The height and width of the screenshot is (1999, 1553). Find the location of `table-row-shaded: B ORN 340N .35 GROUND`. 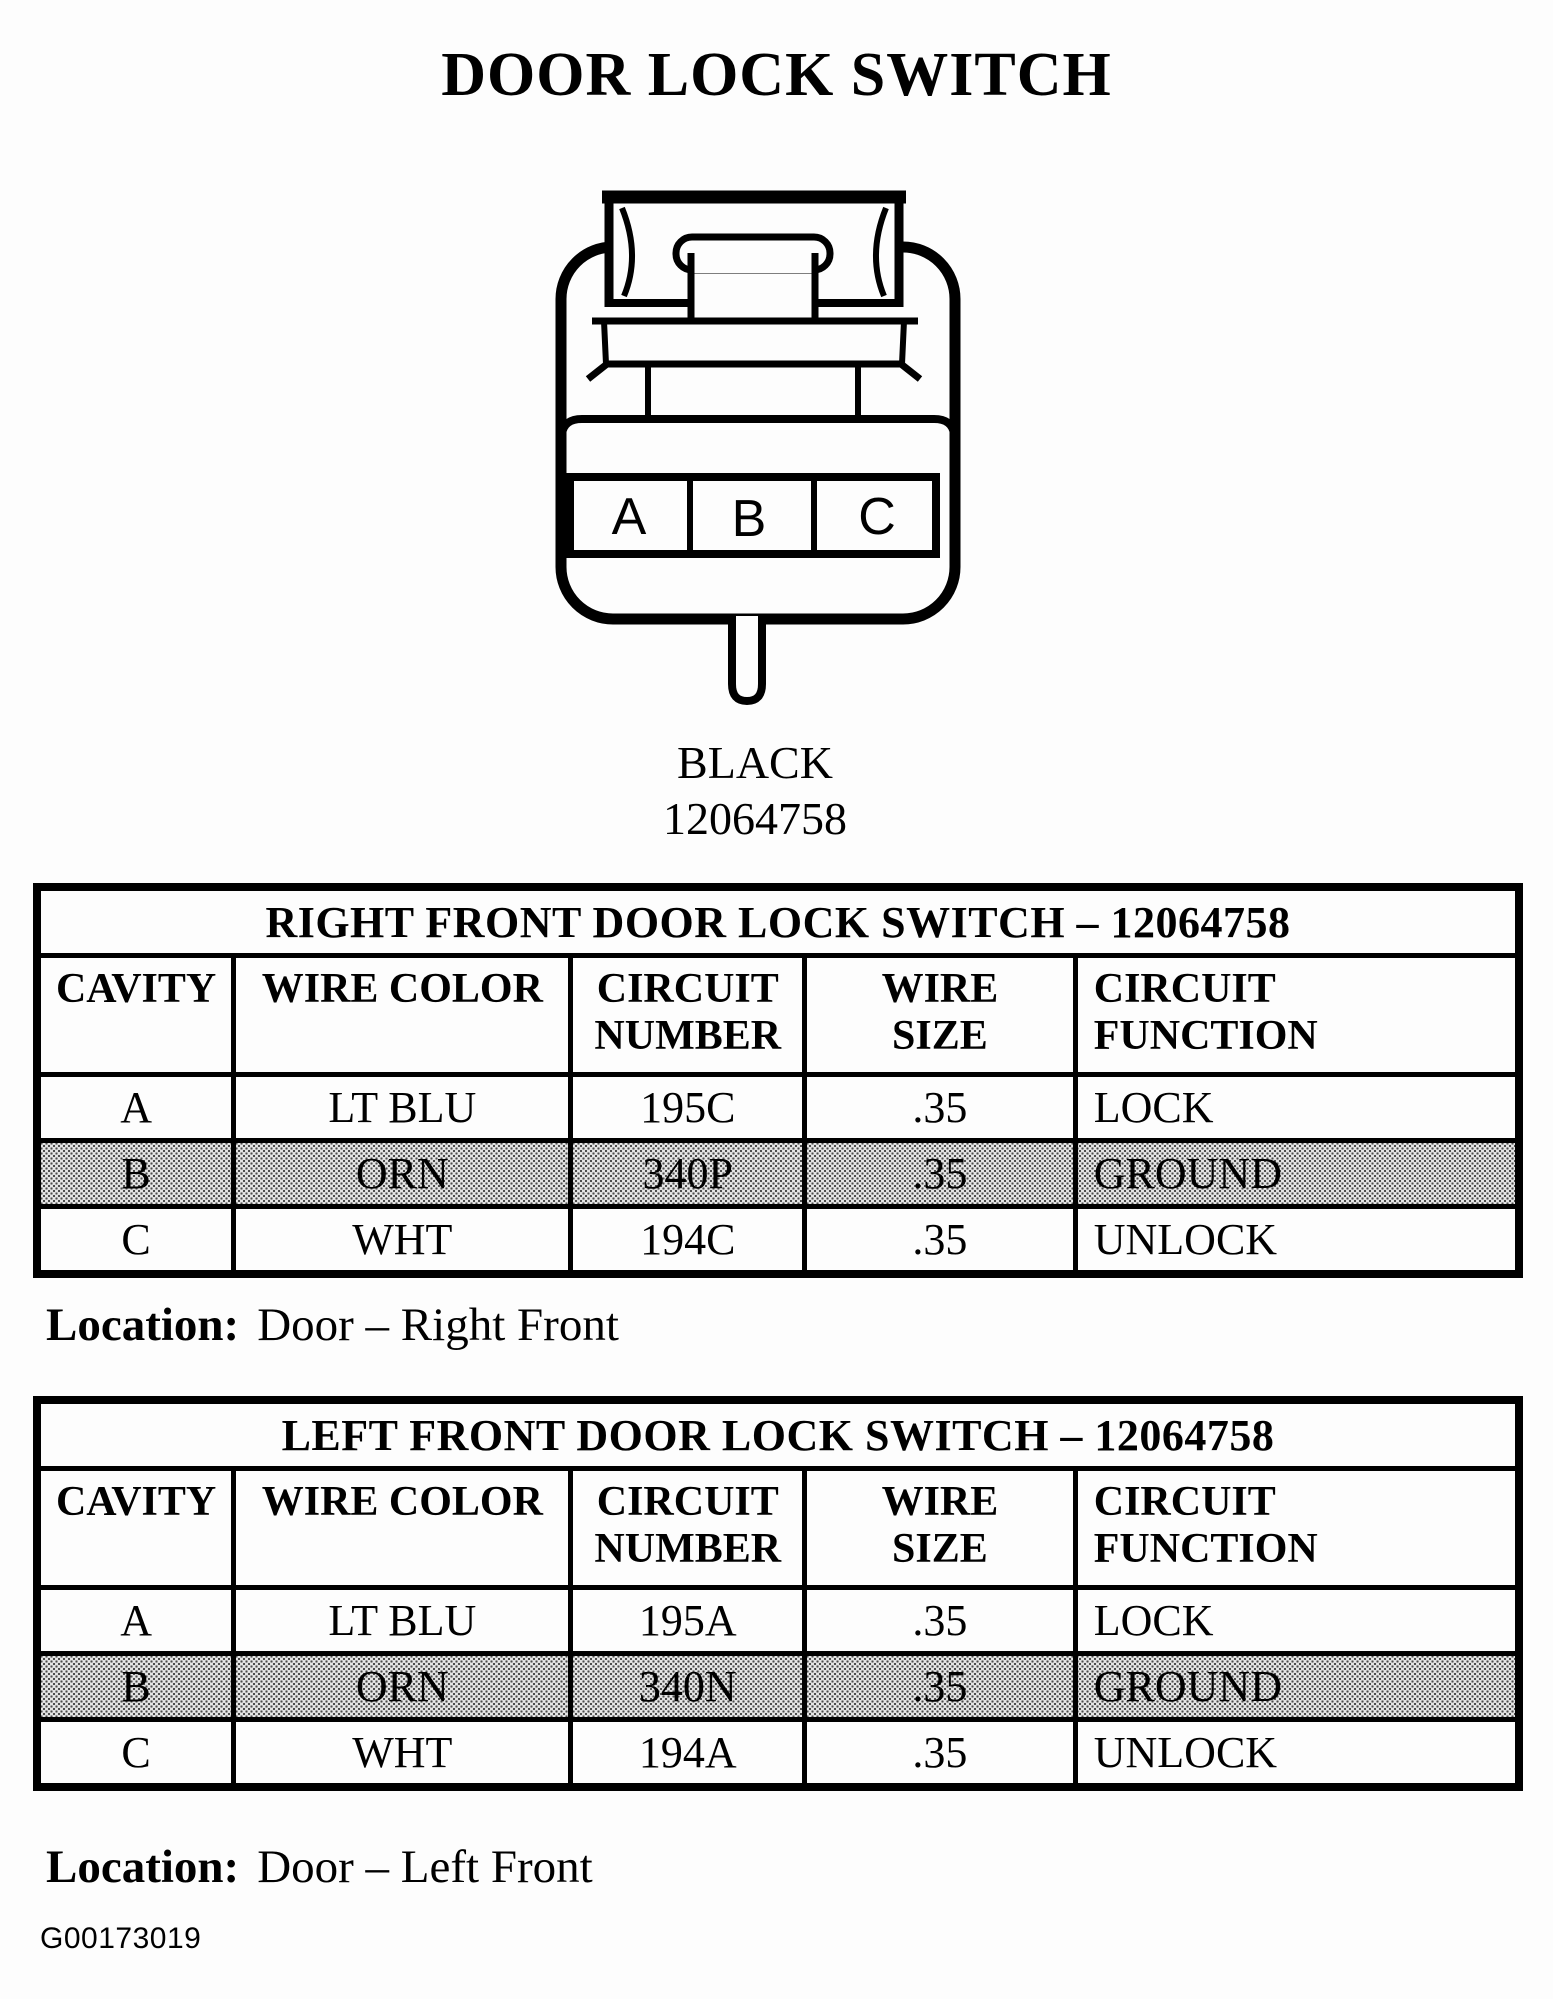

table-row-shaded: B ORN 340N .35 GROUND is located at coordinates (778, 1686).